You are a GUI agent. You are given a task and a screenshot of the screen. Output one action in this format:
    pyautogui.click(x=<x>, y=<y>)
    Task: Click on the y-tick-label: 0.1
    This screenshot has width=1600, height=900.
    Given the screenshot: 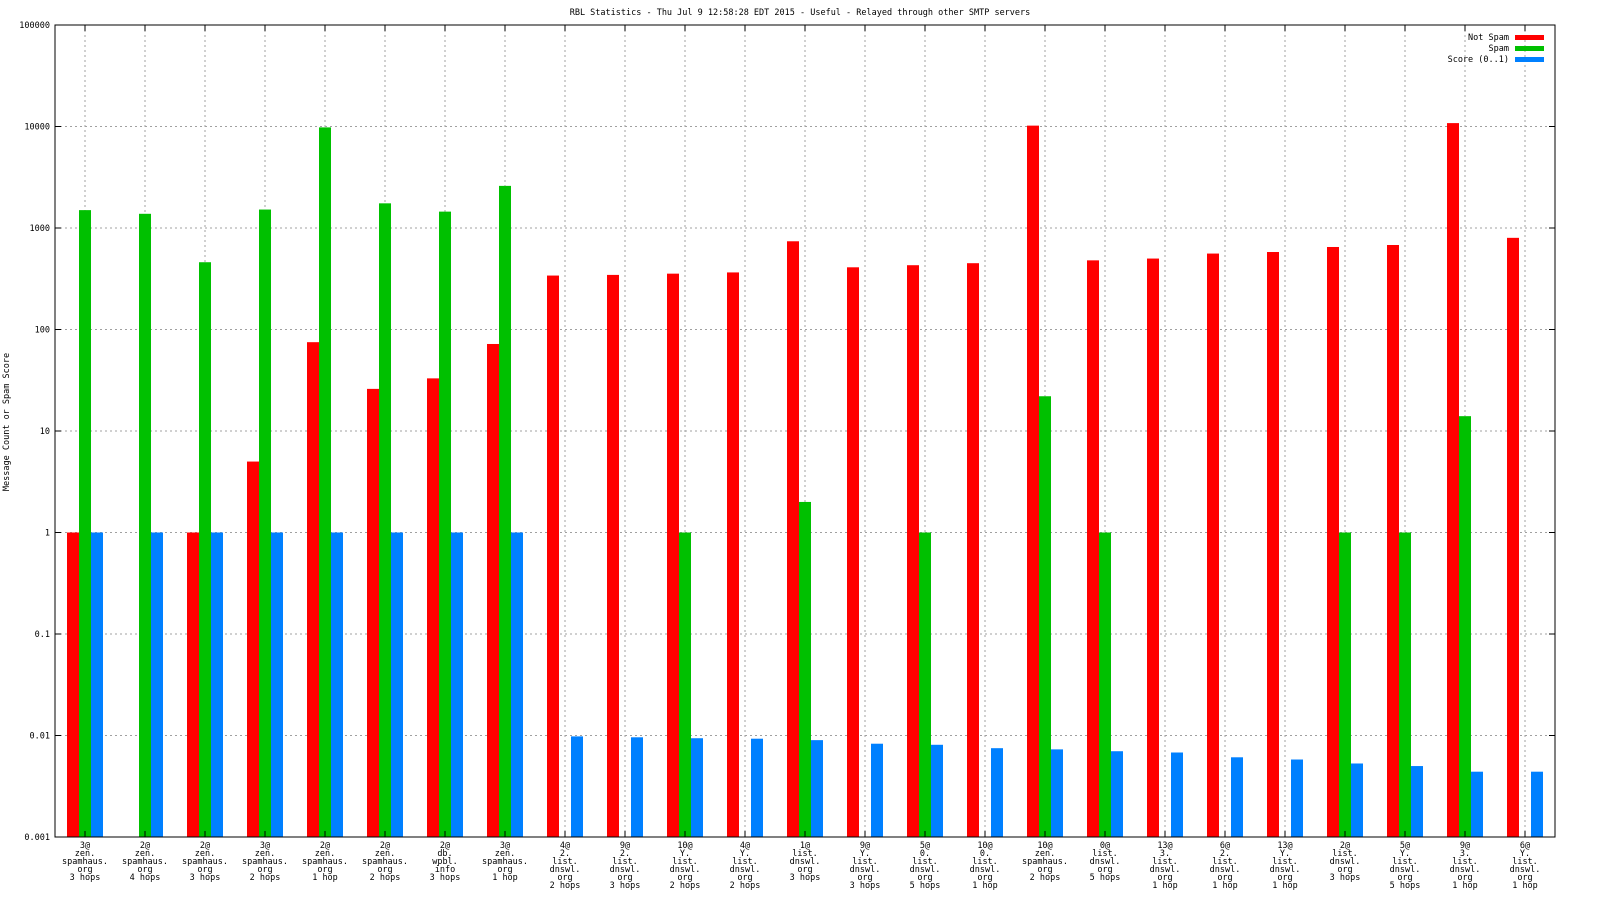 What is the action you would take?
    pyautogui.click(x=42, y=635)
    